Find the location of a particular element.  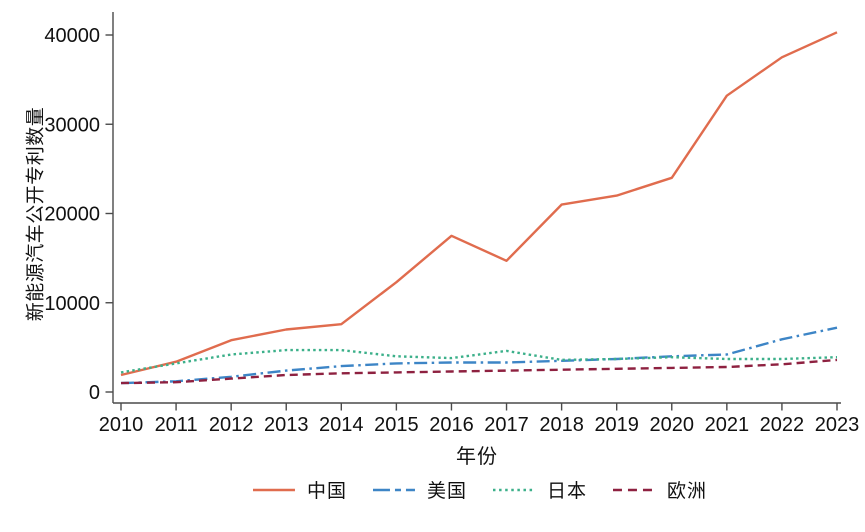

x-tick-label: 2022 is located at coordinates (782, 425).